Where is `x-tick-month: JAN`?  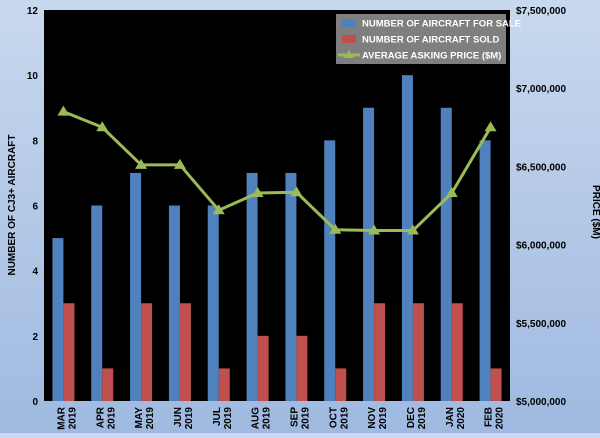 x-tick-month: JAN is located at coordinates (450, 417).